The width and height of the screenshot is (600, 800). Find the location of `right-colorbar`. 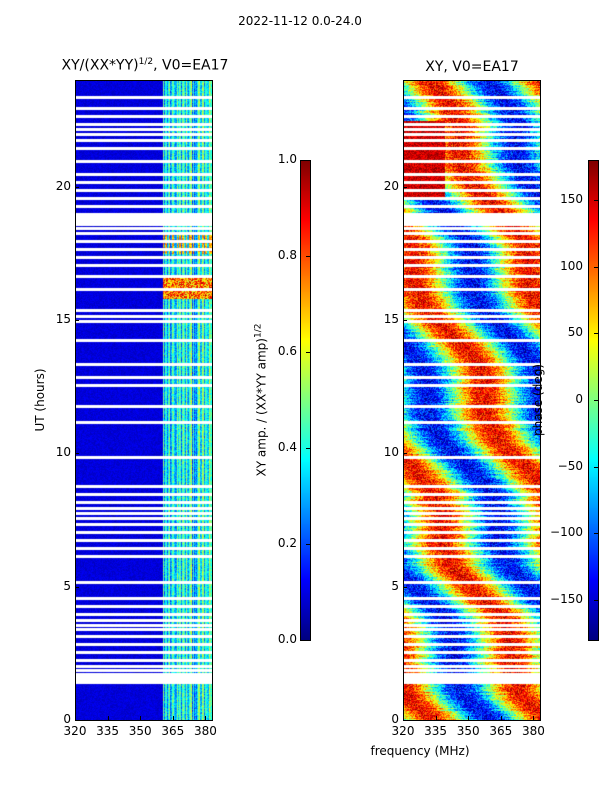

right-colorbar is located at coordinates (593, 400).